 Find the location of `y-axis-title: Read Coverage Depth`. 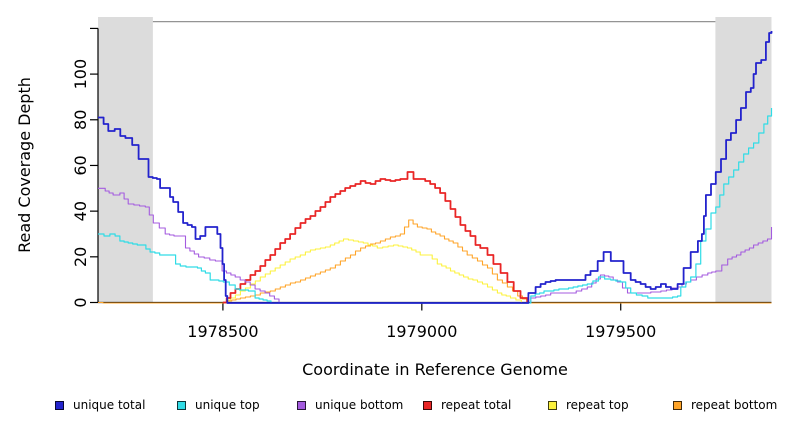

y-axis-title: Read Coverage Depth is located at coordinates (24, 165).